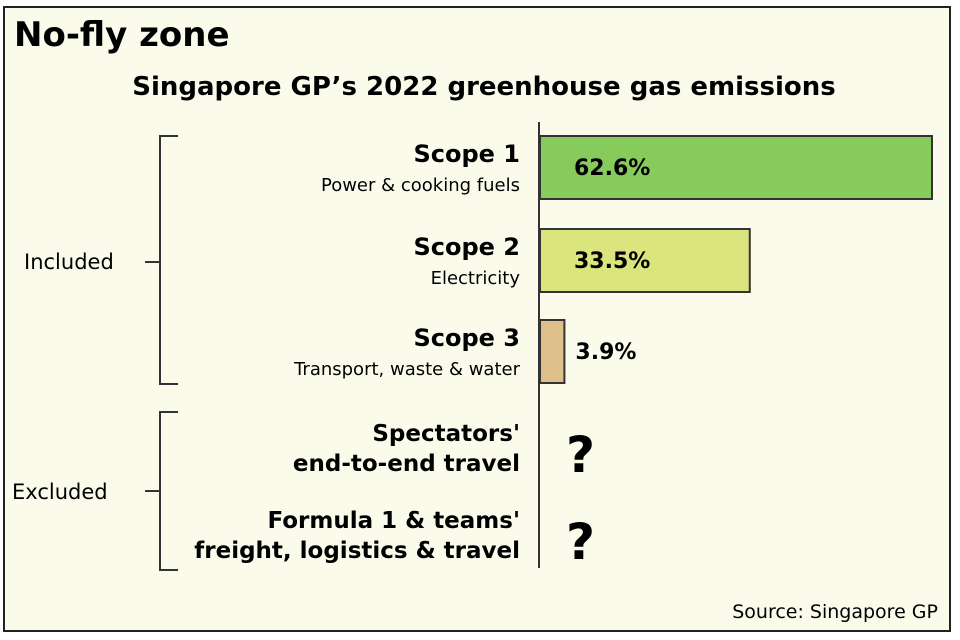  Describe the element at coordinates (161, 491) in the screenshot. I see `excluded-bracket` at that location.